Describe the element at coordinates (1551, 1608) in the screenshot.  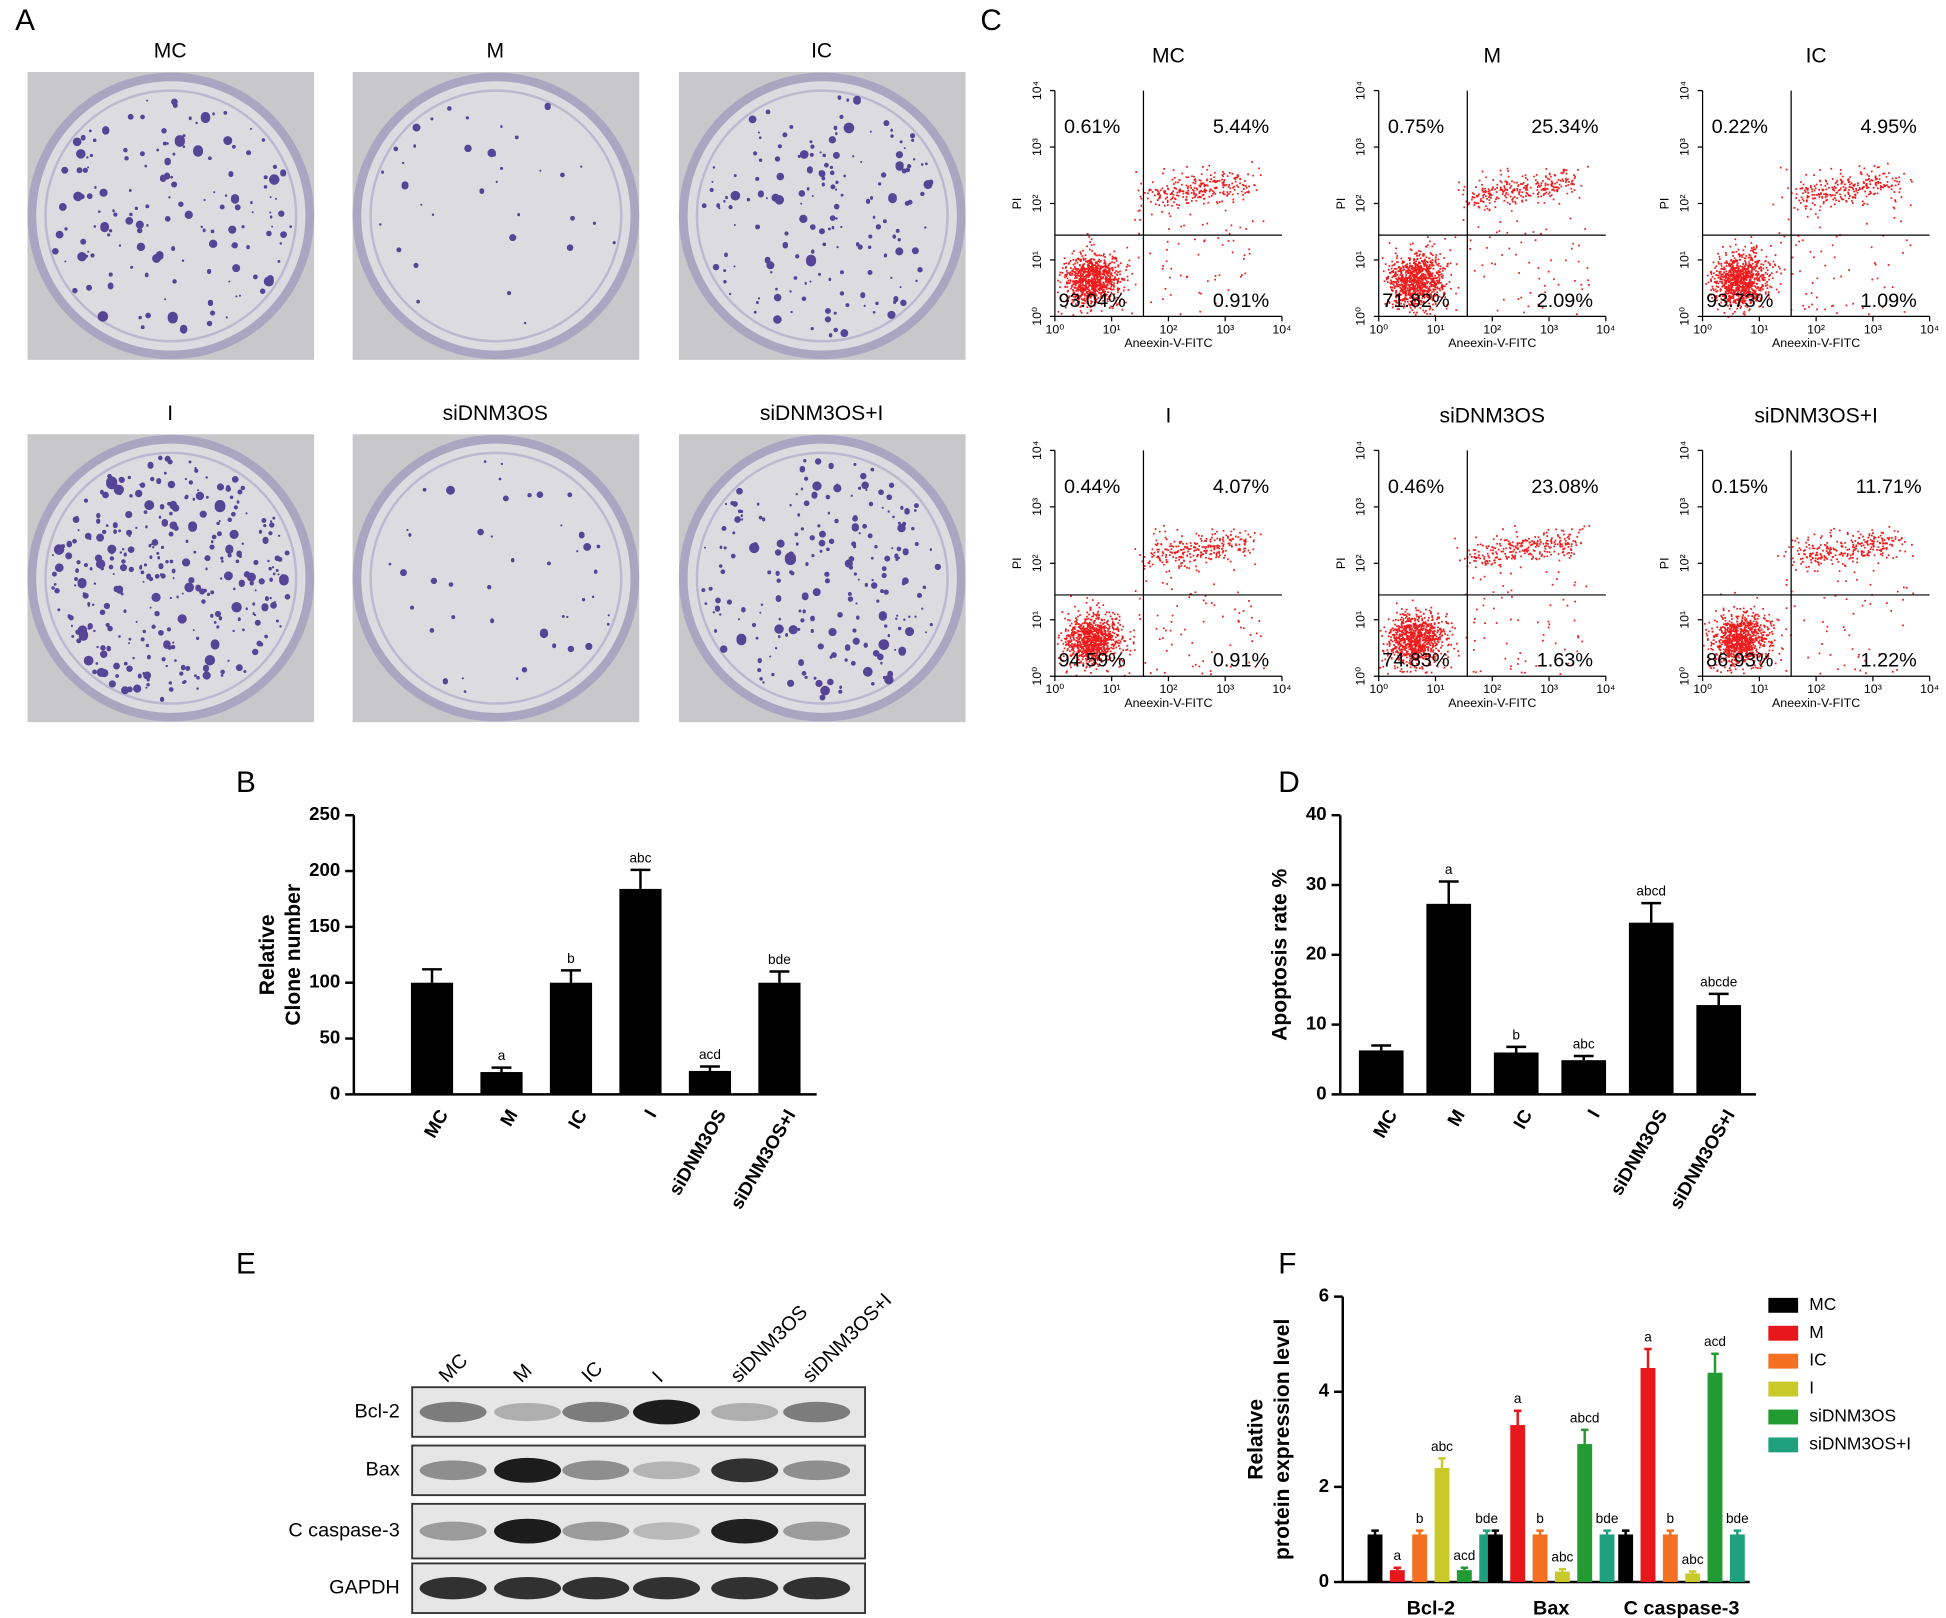
I see `x-tick-label: Bax` at that location.